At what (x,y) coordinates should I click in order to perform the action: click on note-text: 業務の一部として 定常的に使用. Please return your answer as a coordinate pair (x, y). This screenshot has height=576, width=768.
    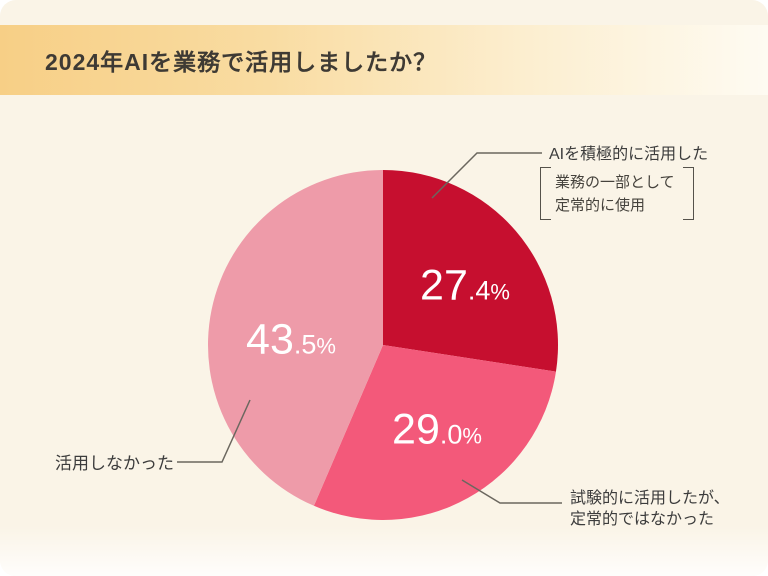
    Looking at the image, I should click on (615, 194).